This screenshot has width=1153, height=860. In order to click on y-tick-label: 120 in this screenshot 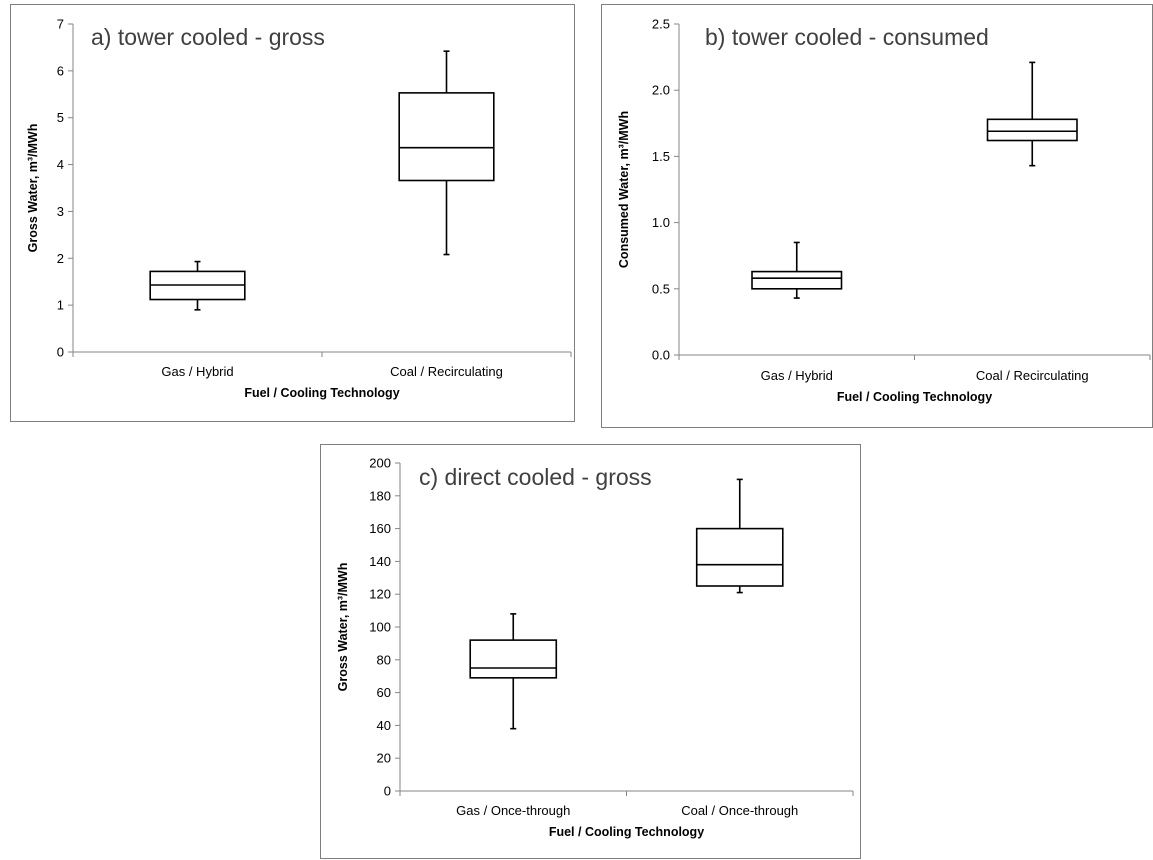, I will do `click(380, 594)`.